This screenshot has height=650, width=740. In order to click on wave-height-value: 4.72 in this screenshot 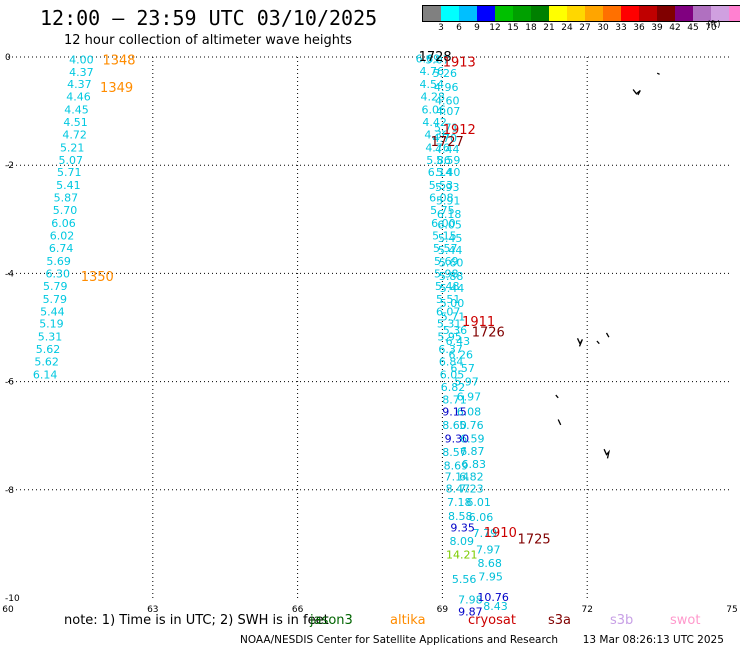, I will do `click(74, 134)`.